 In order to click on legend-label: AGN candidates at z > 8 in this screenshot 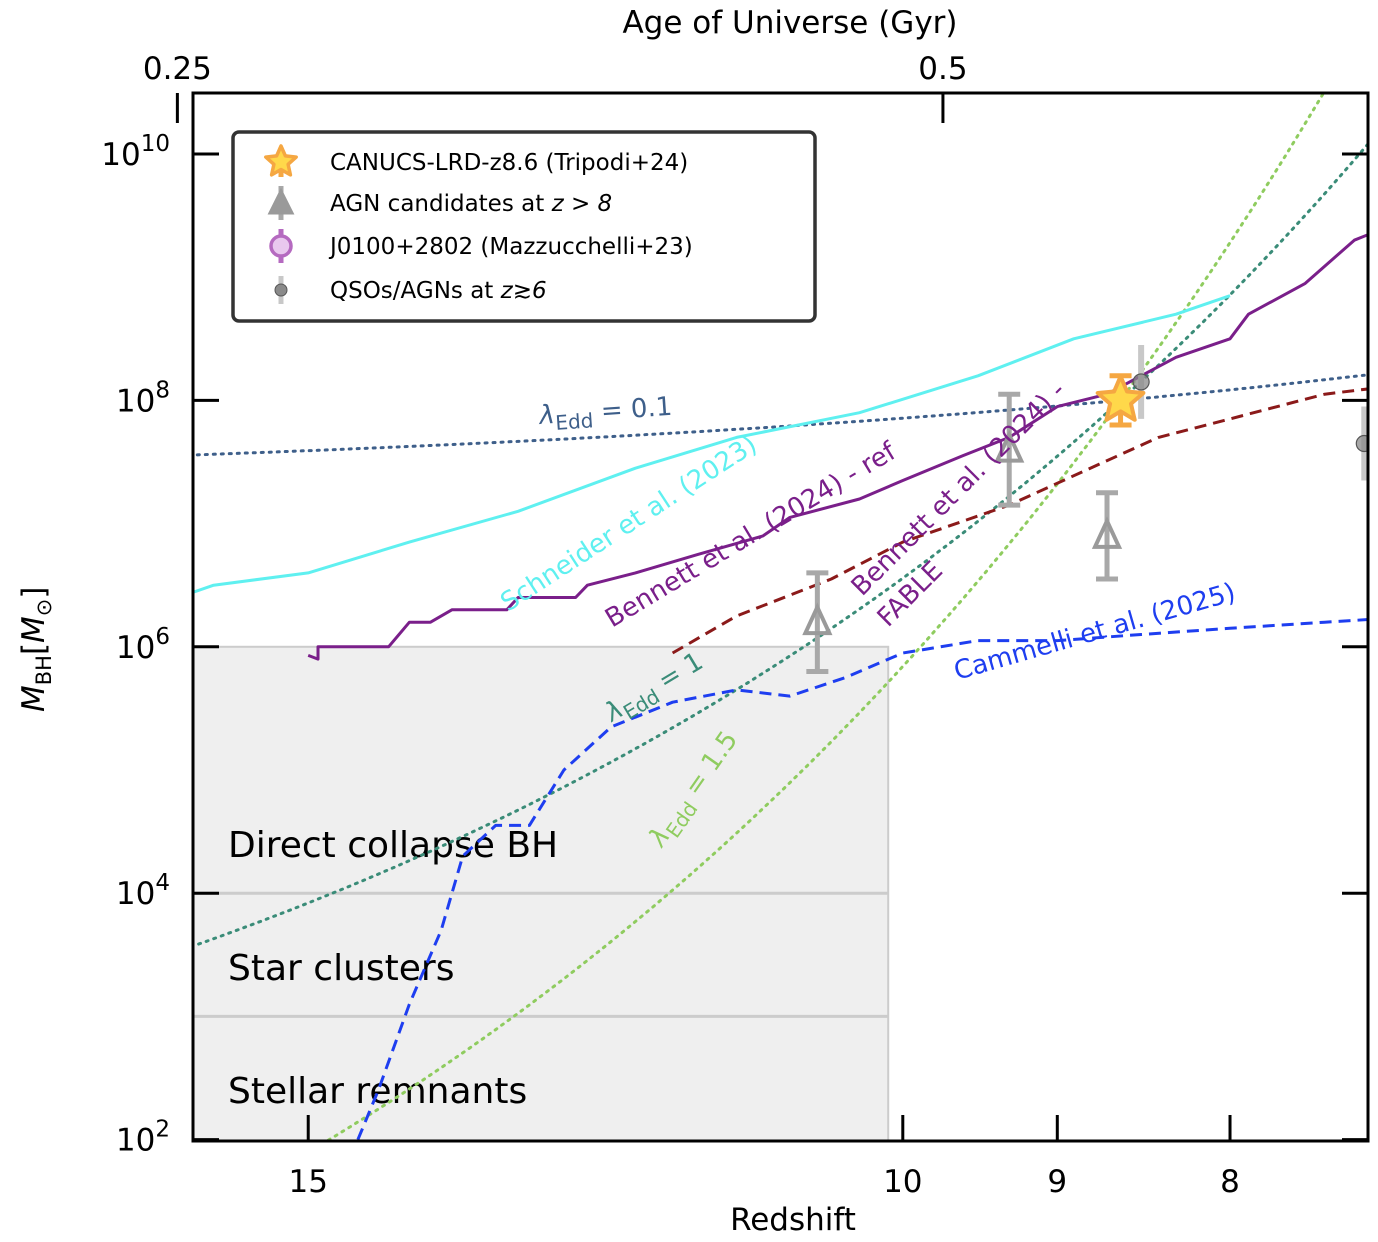, I will do `click(471, 204)`.